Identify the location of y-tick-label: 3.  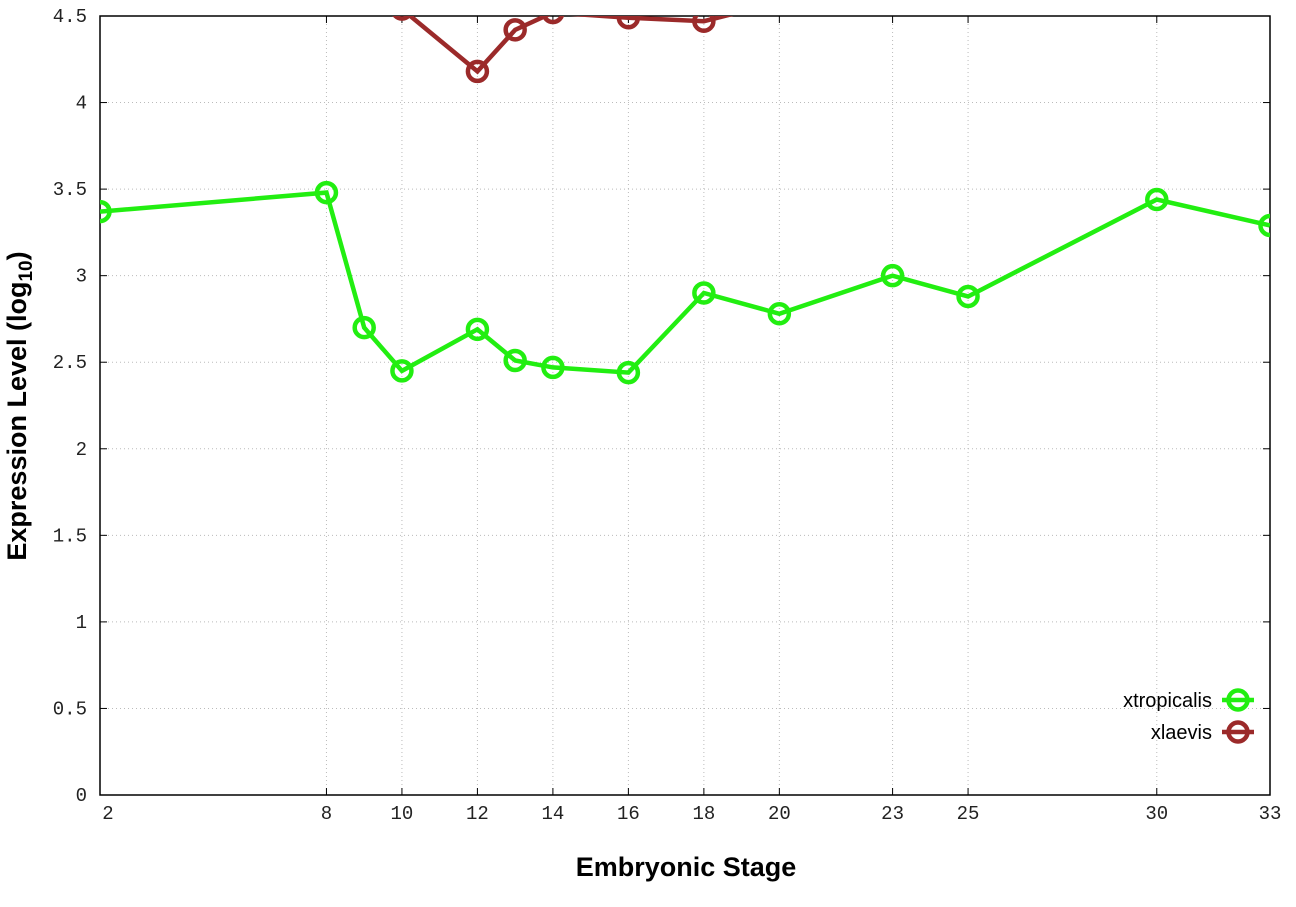
(81, 277).